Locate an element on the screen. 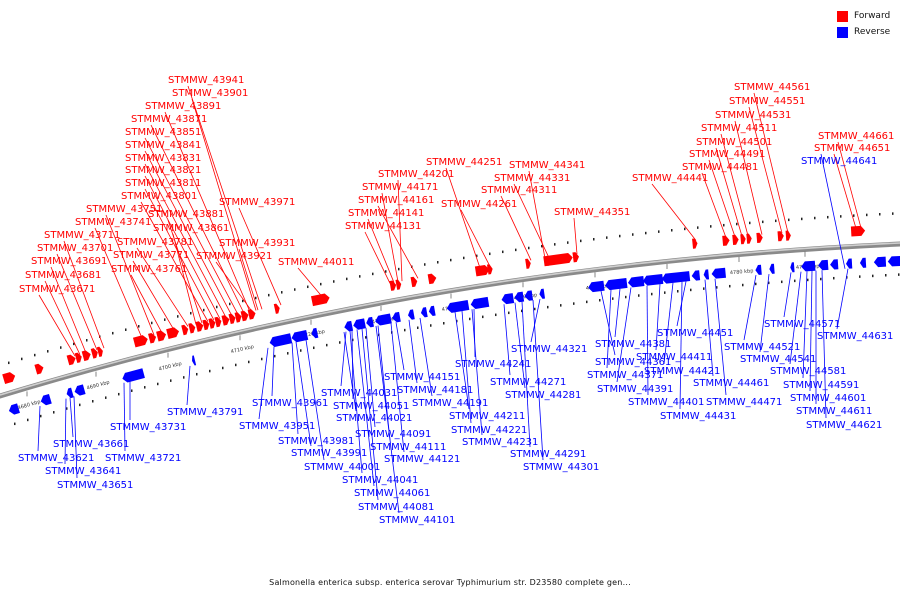  gene-label-stmmw-44211: STMMW_44211 is located at coordinates (487, 416).